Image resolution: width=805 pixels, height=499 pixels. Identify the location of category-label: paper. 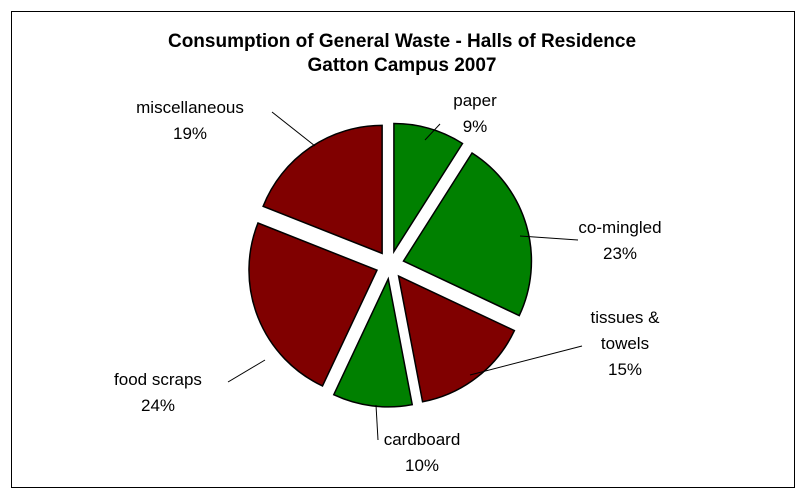
(475, 100).